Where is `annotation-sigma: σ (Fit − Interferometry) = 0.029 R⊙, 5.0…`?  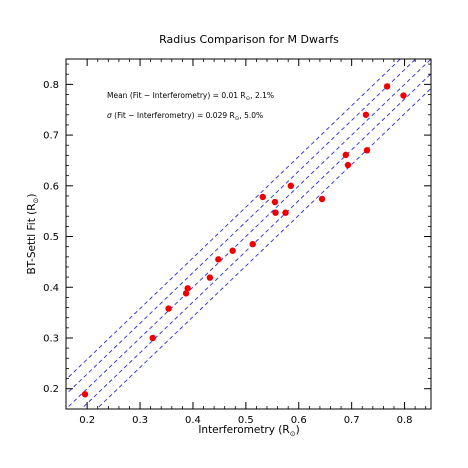
annotation-sigma: σ (Fit − Interferometry) = 0.029 R⊙, 5.0… is located at coordinates (185, 116).